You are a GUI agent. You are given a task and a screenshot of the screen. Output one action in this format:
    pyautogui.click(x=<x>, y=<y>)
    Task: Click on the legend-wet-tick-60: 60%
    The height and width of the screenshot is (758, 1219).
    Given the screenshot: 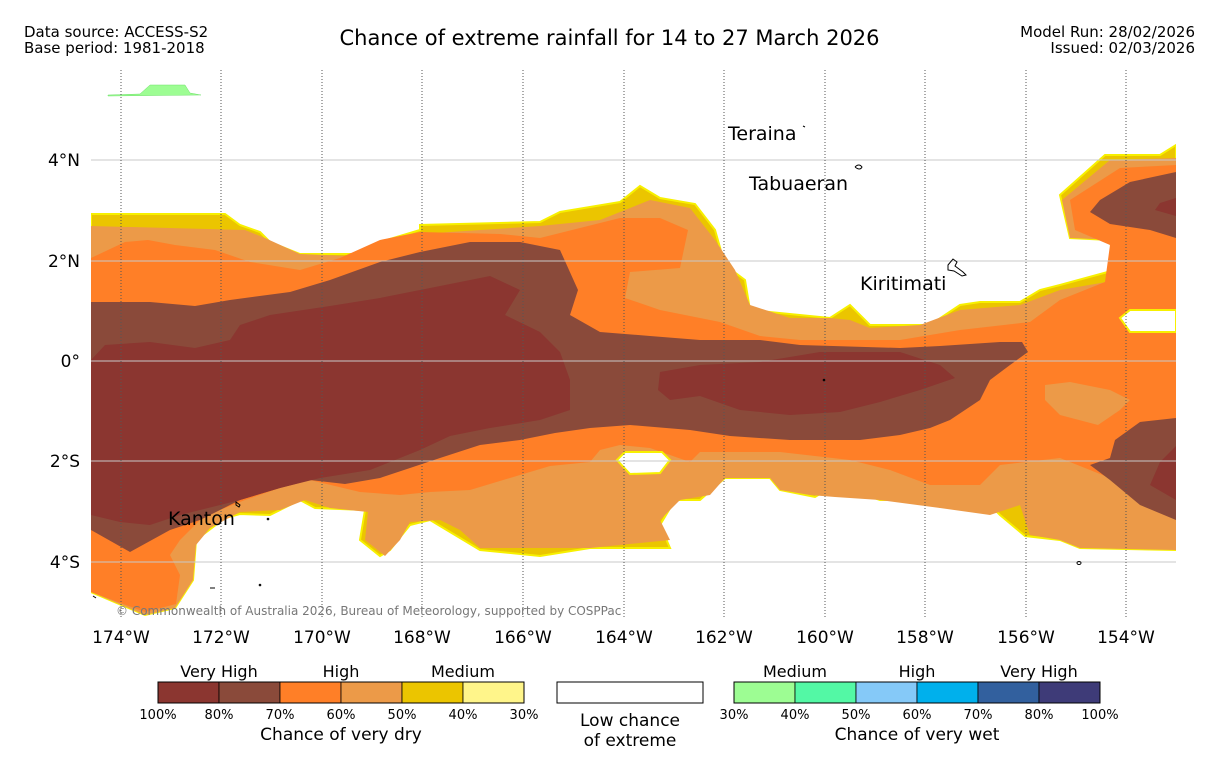 What is the action you would take?
    pyautogui.click(x=917, y=715)
    